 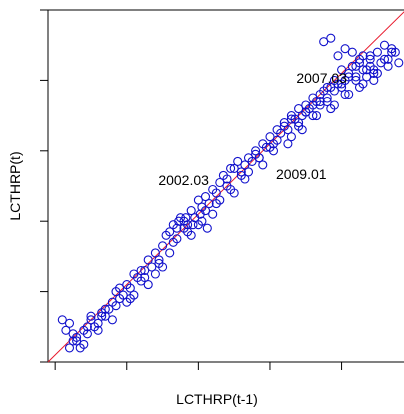 I want to click on annotation-label: 2007.03, so click(x=321, y=78).